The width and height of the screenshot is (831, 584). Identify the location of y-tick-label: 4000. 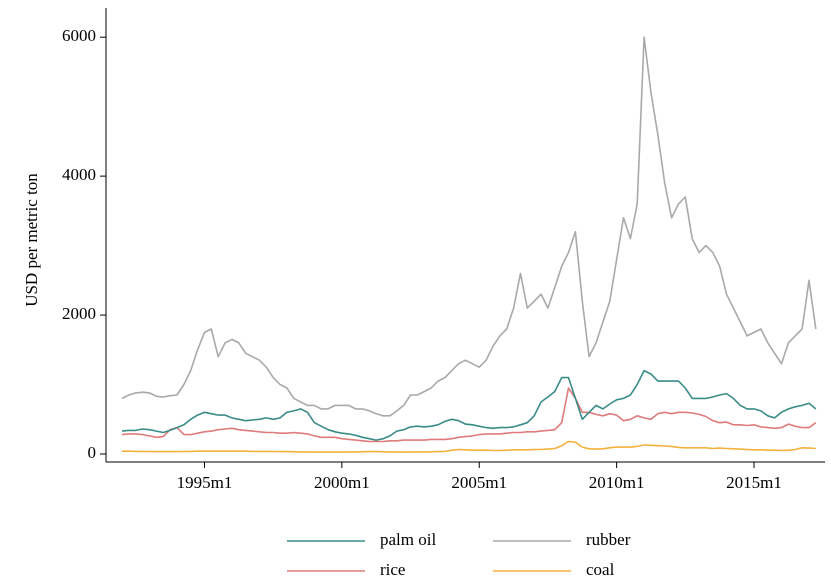
(79, 174).